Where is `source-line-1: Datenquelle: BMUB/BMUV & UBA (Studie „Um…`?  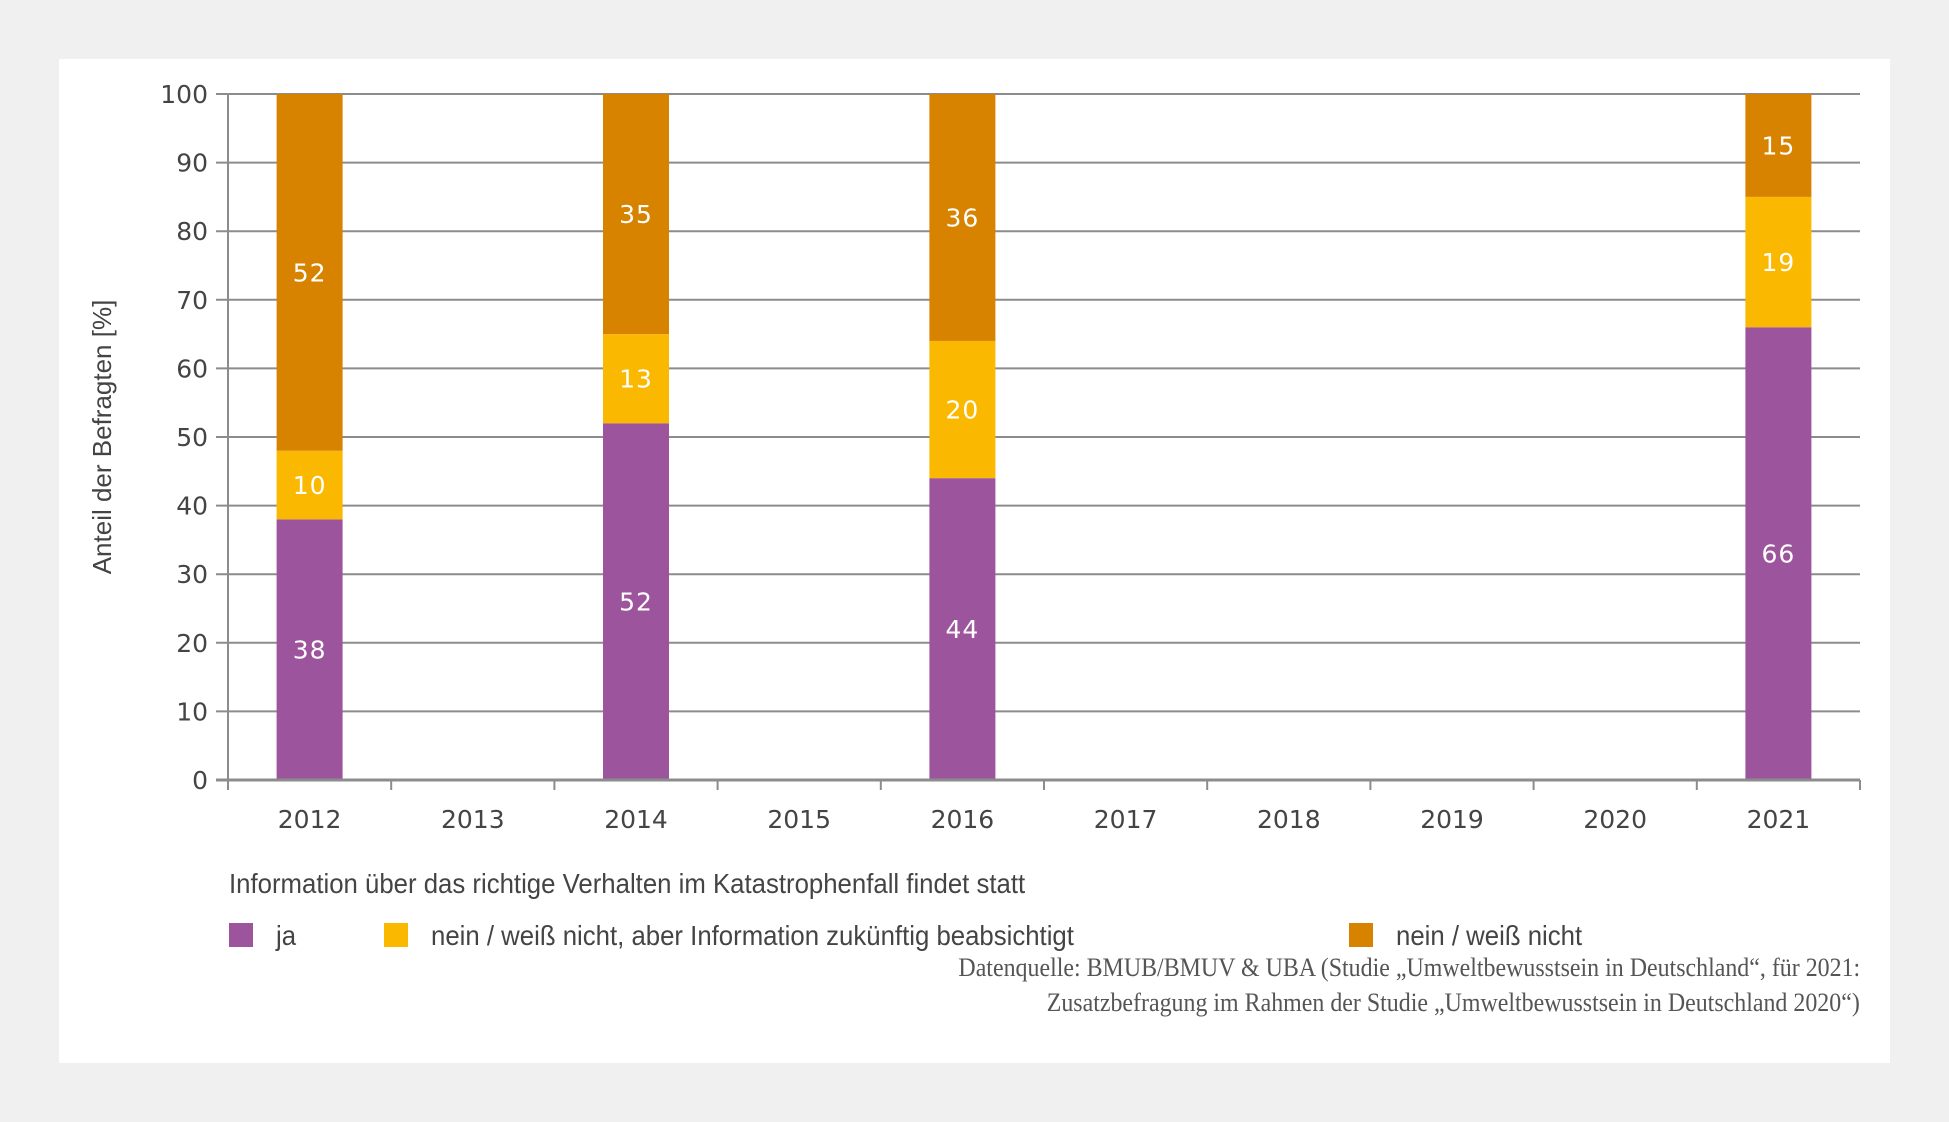 source-line-1: Datenquelle: BMUB/BMUV & UBA (Studie „Um… is located at coordinates (1409, 967).